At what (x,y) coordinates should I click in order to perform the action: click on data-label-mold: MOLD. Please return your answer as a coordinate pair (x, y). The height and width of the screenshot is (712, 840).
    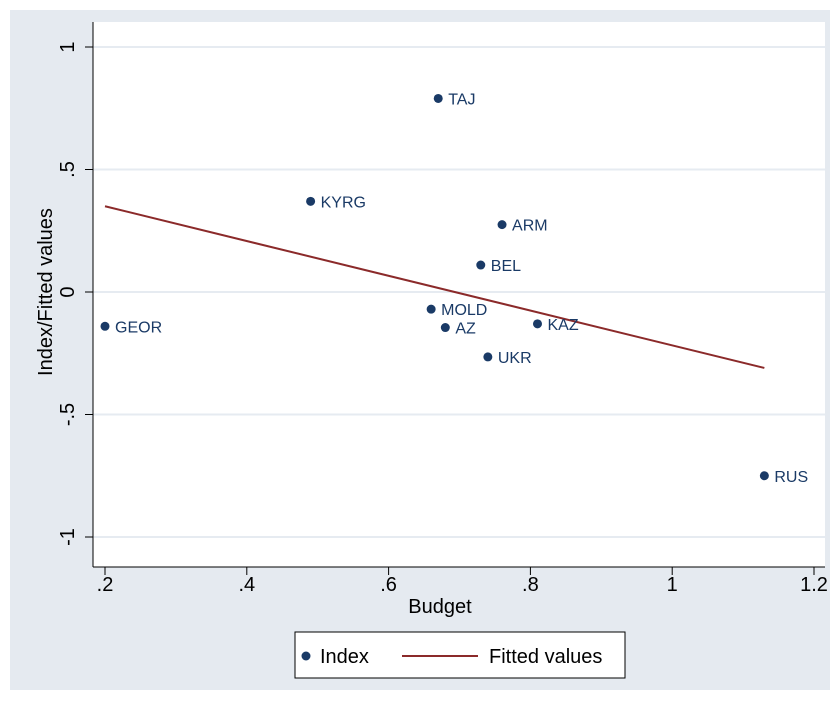
    Looking at the image, I should click on (464, 310).